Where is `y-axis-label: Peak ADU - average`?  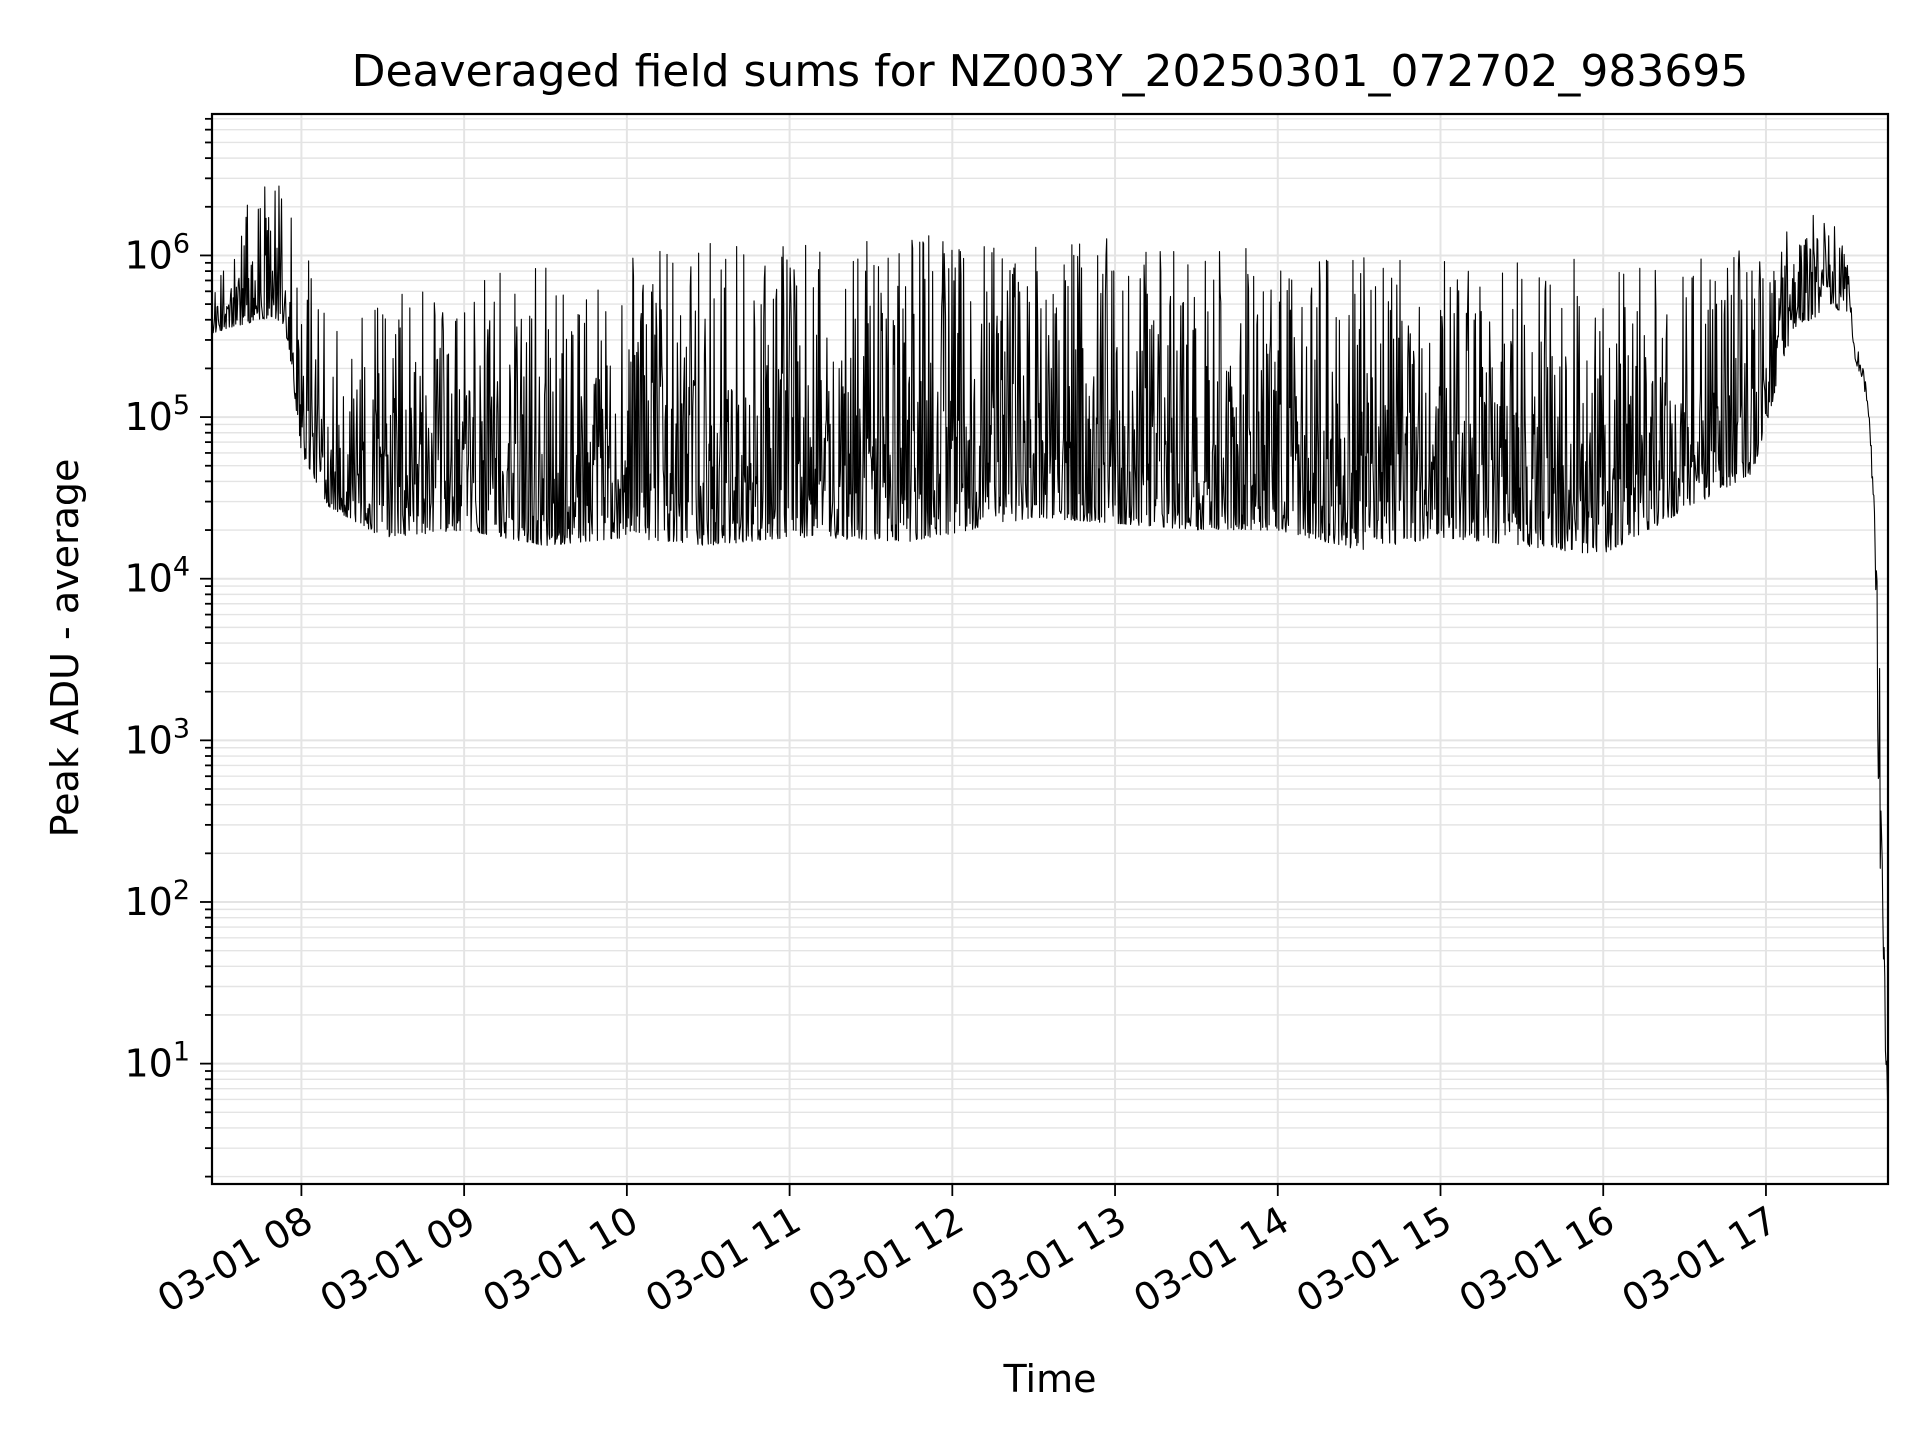 y-axis-label: Peak ADU - average is located at coordinates (65, 648).